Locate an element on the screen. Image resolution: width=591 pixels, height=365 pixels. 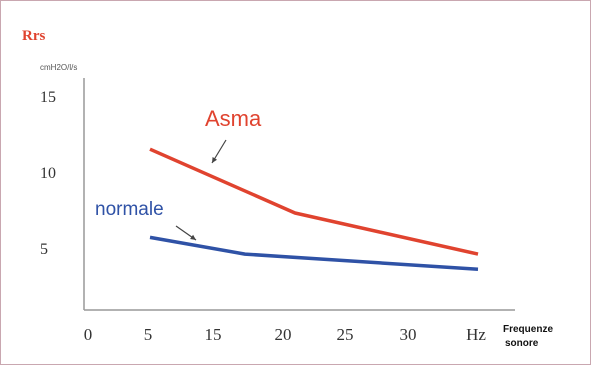
y-unit-label: cmH2O/l/s is located at coordinates (58, 67).